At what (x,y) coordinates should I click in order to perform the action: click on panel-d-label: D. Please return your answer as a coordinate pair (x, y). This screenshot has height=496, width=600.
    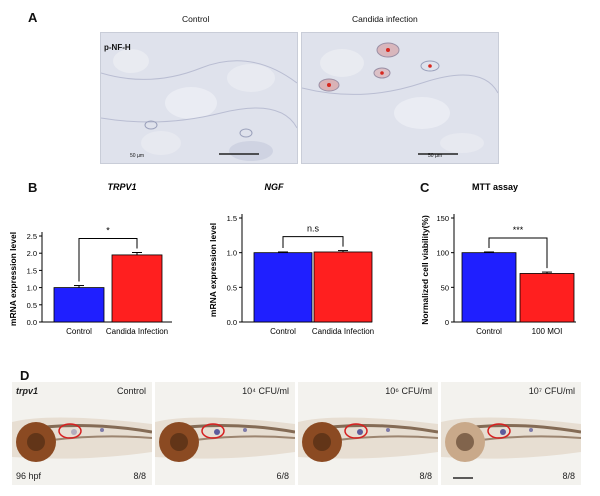
    Looking at the image, I should click on (25, 375).